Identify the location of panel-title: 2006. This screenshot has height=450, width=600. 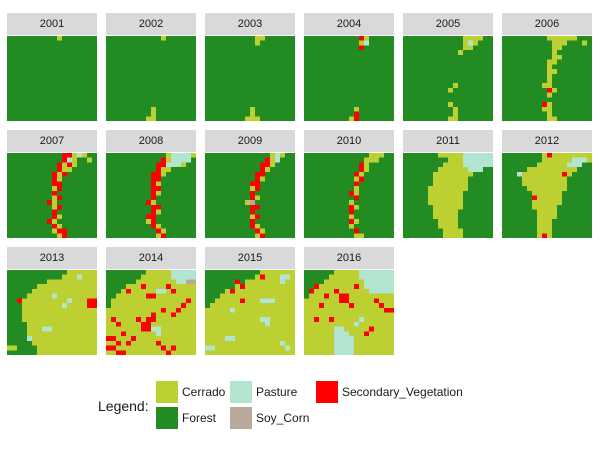
(547, 24).